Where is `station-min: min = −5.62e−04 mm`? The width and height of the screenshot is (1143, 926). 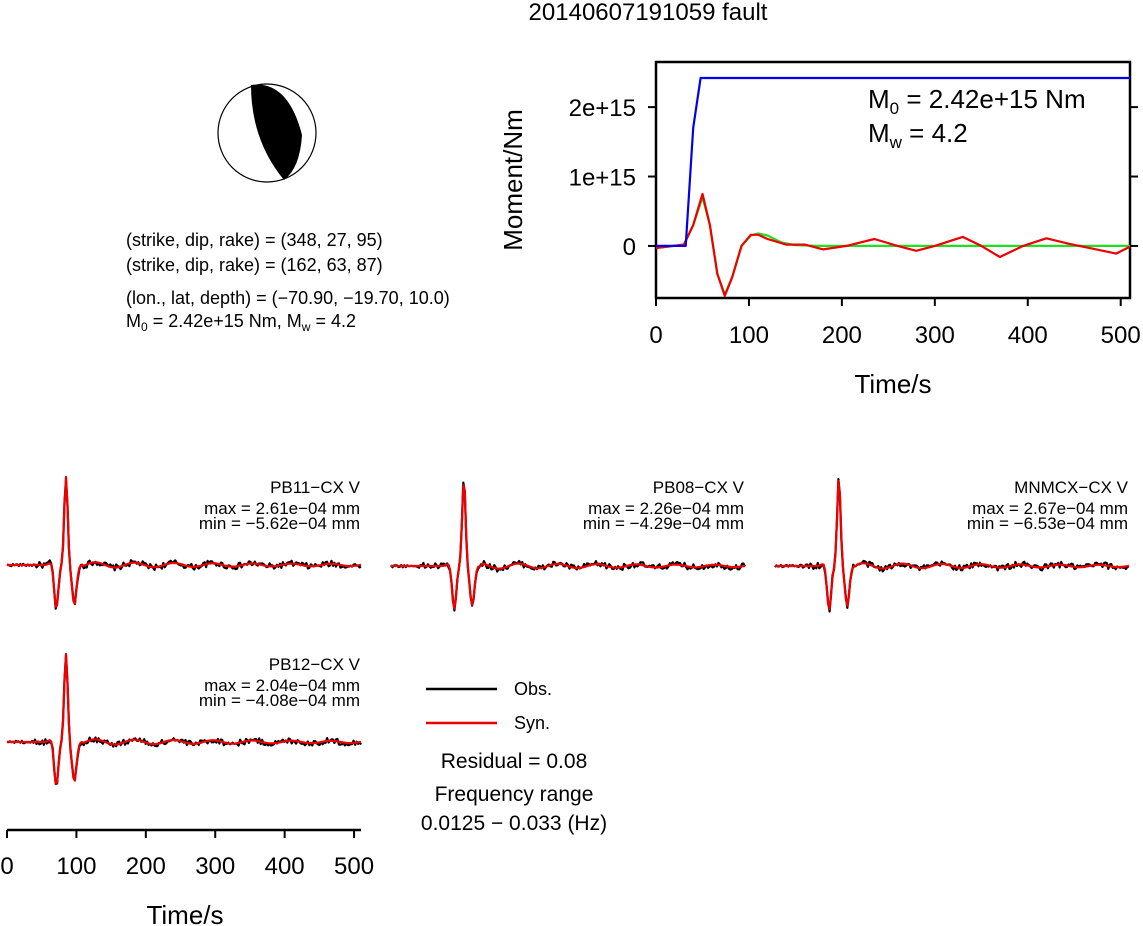
station-min: min = −5.62e−04 mm is located at coordinates (279, 523).